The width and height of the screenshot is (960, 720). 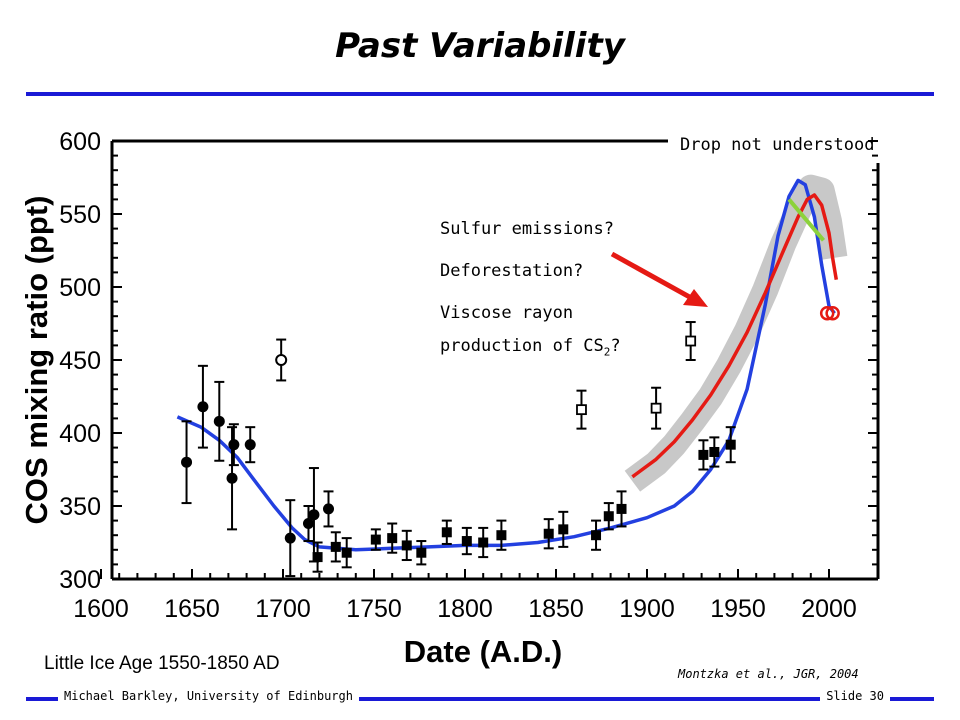 What do you see at coordinates (507, 313) in the screenshot?
I see `cause-viscose: Viscose rayon` at bounding box center [507, 313].